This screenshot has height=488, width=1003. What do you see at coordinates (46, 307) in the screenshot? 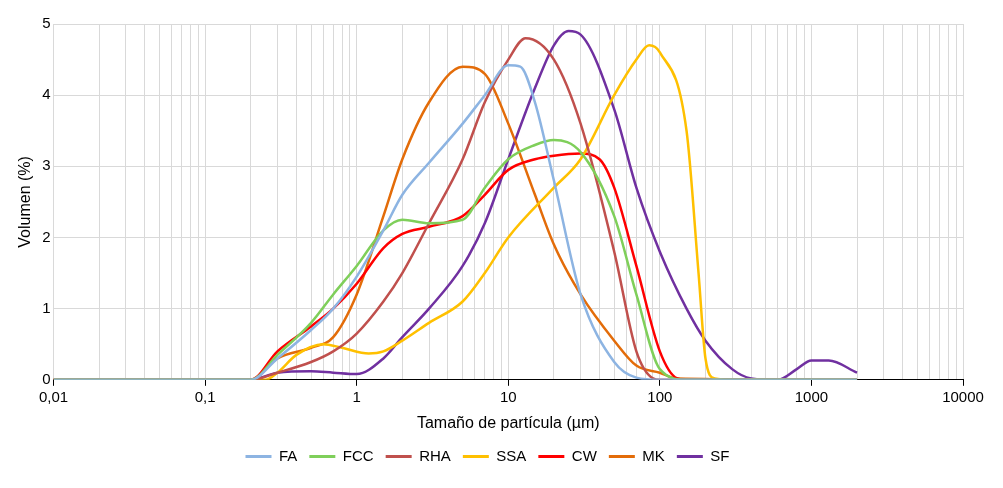
I see `y-tick-label: 1` at bounding box center [46, 307].